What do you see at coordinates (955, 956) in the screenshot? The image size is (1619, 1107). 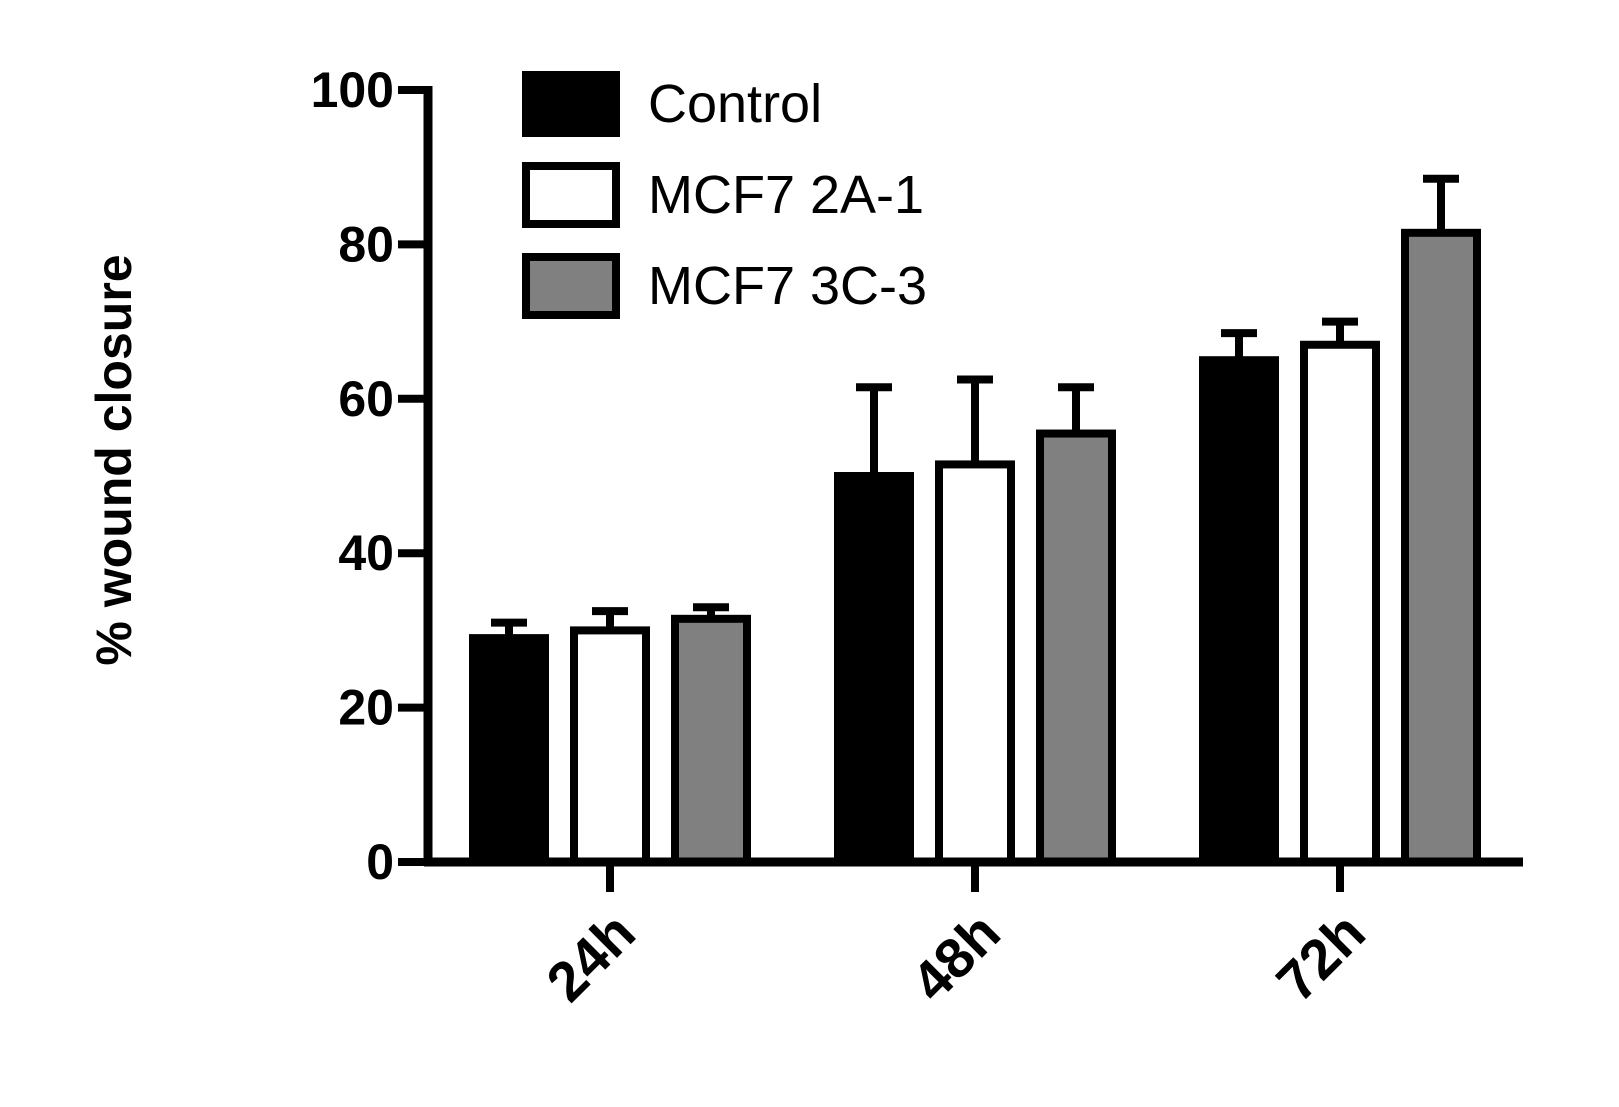 I see `x-category-label-48h: 48h` at bounding box center [955, 956].